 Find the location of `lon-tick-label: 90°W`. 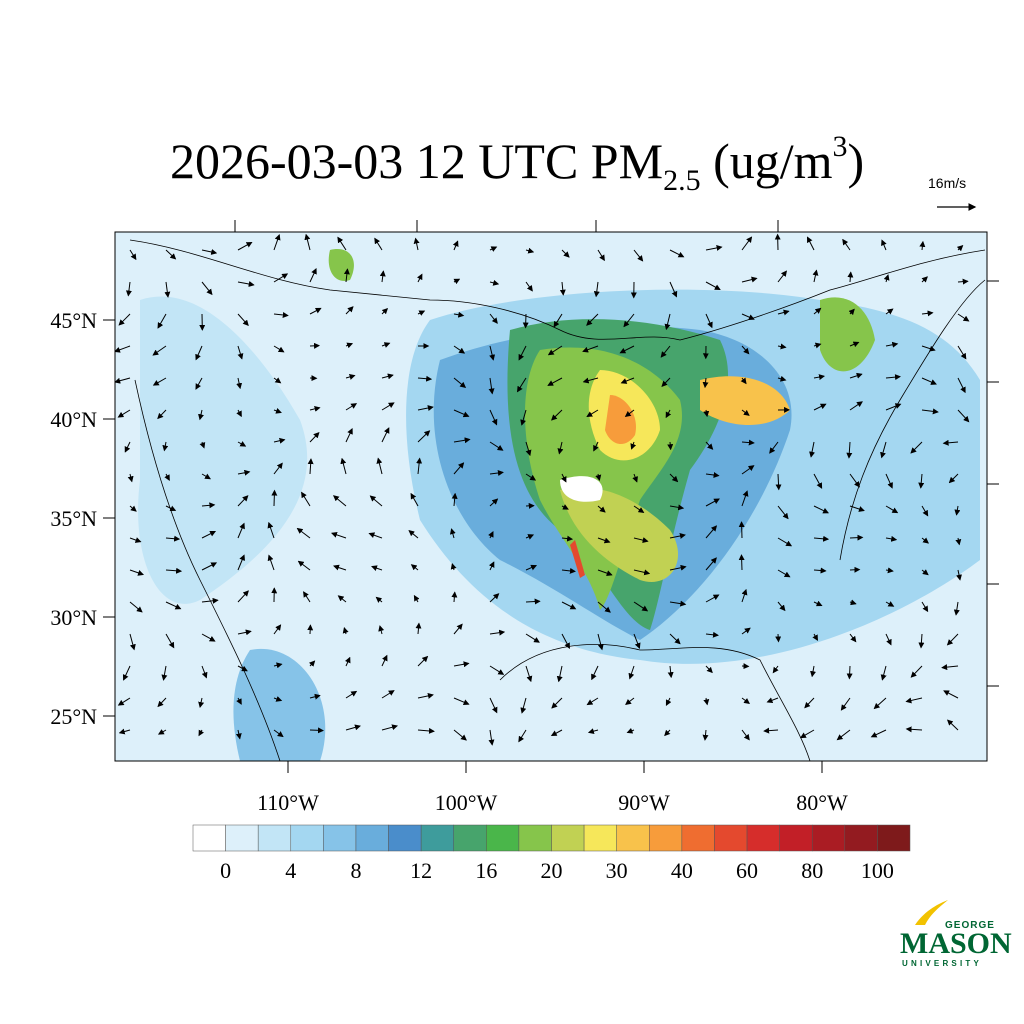

lon-tick-label: 90°W is located at coordinates (644, 802).